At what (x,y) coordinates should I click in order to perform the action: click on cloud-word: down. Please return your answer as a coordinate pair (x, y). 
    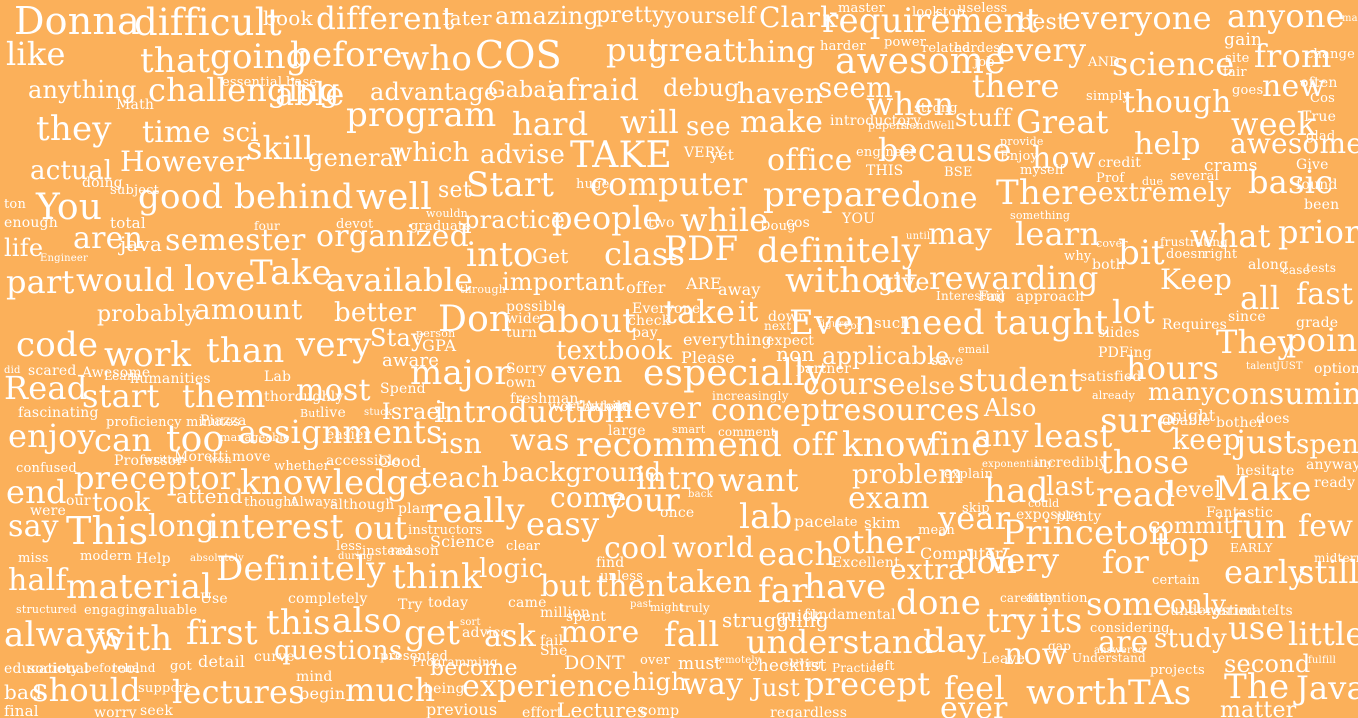
    Looking at the image, I should click on (788, 317).